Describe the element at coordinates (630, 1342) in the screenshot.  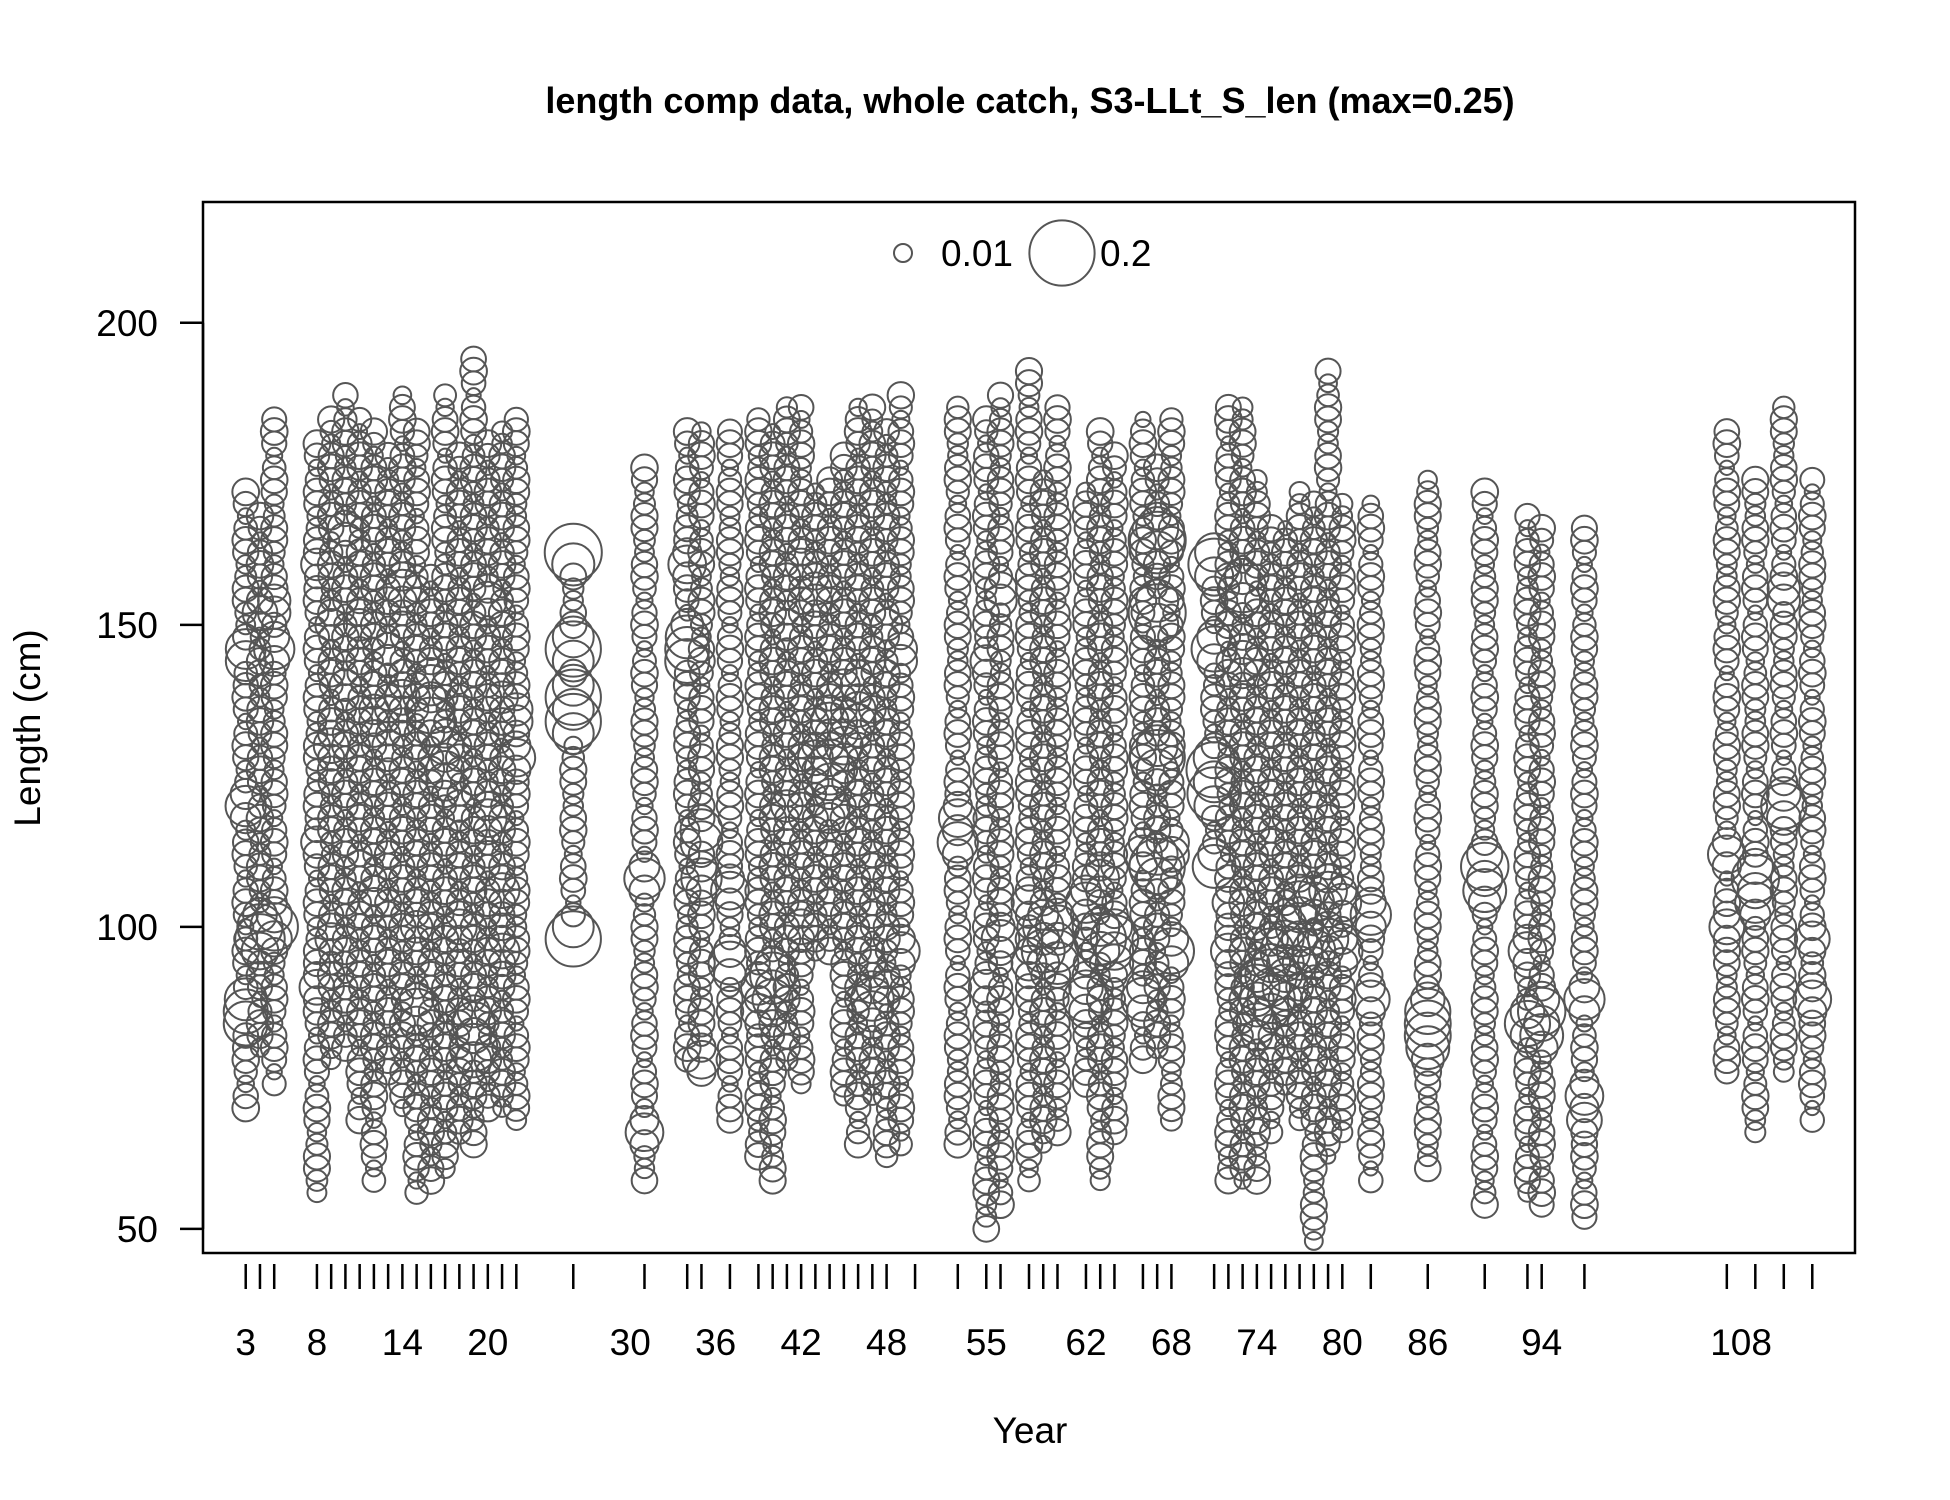
I see `x-tick-label: 30` at that location.